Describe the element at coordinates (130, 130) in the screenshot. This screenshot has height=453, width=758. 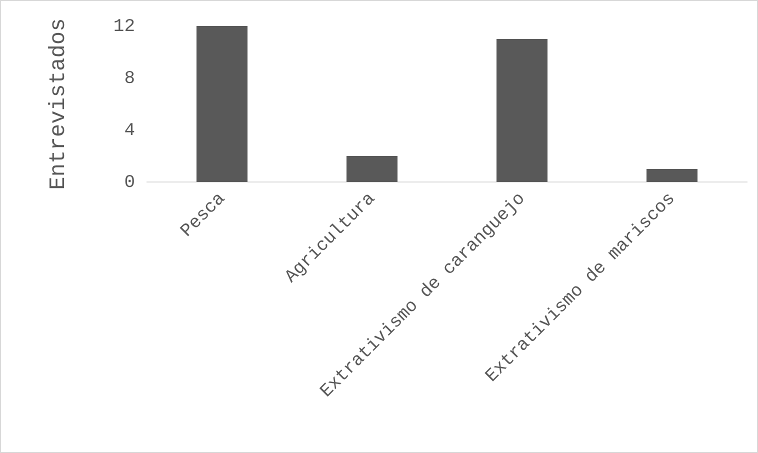
I see `y-tick-label: 4` at that location.